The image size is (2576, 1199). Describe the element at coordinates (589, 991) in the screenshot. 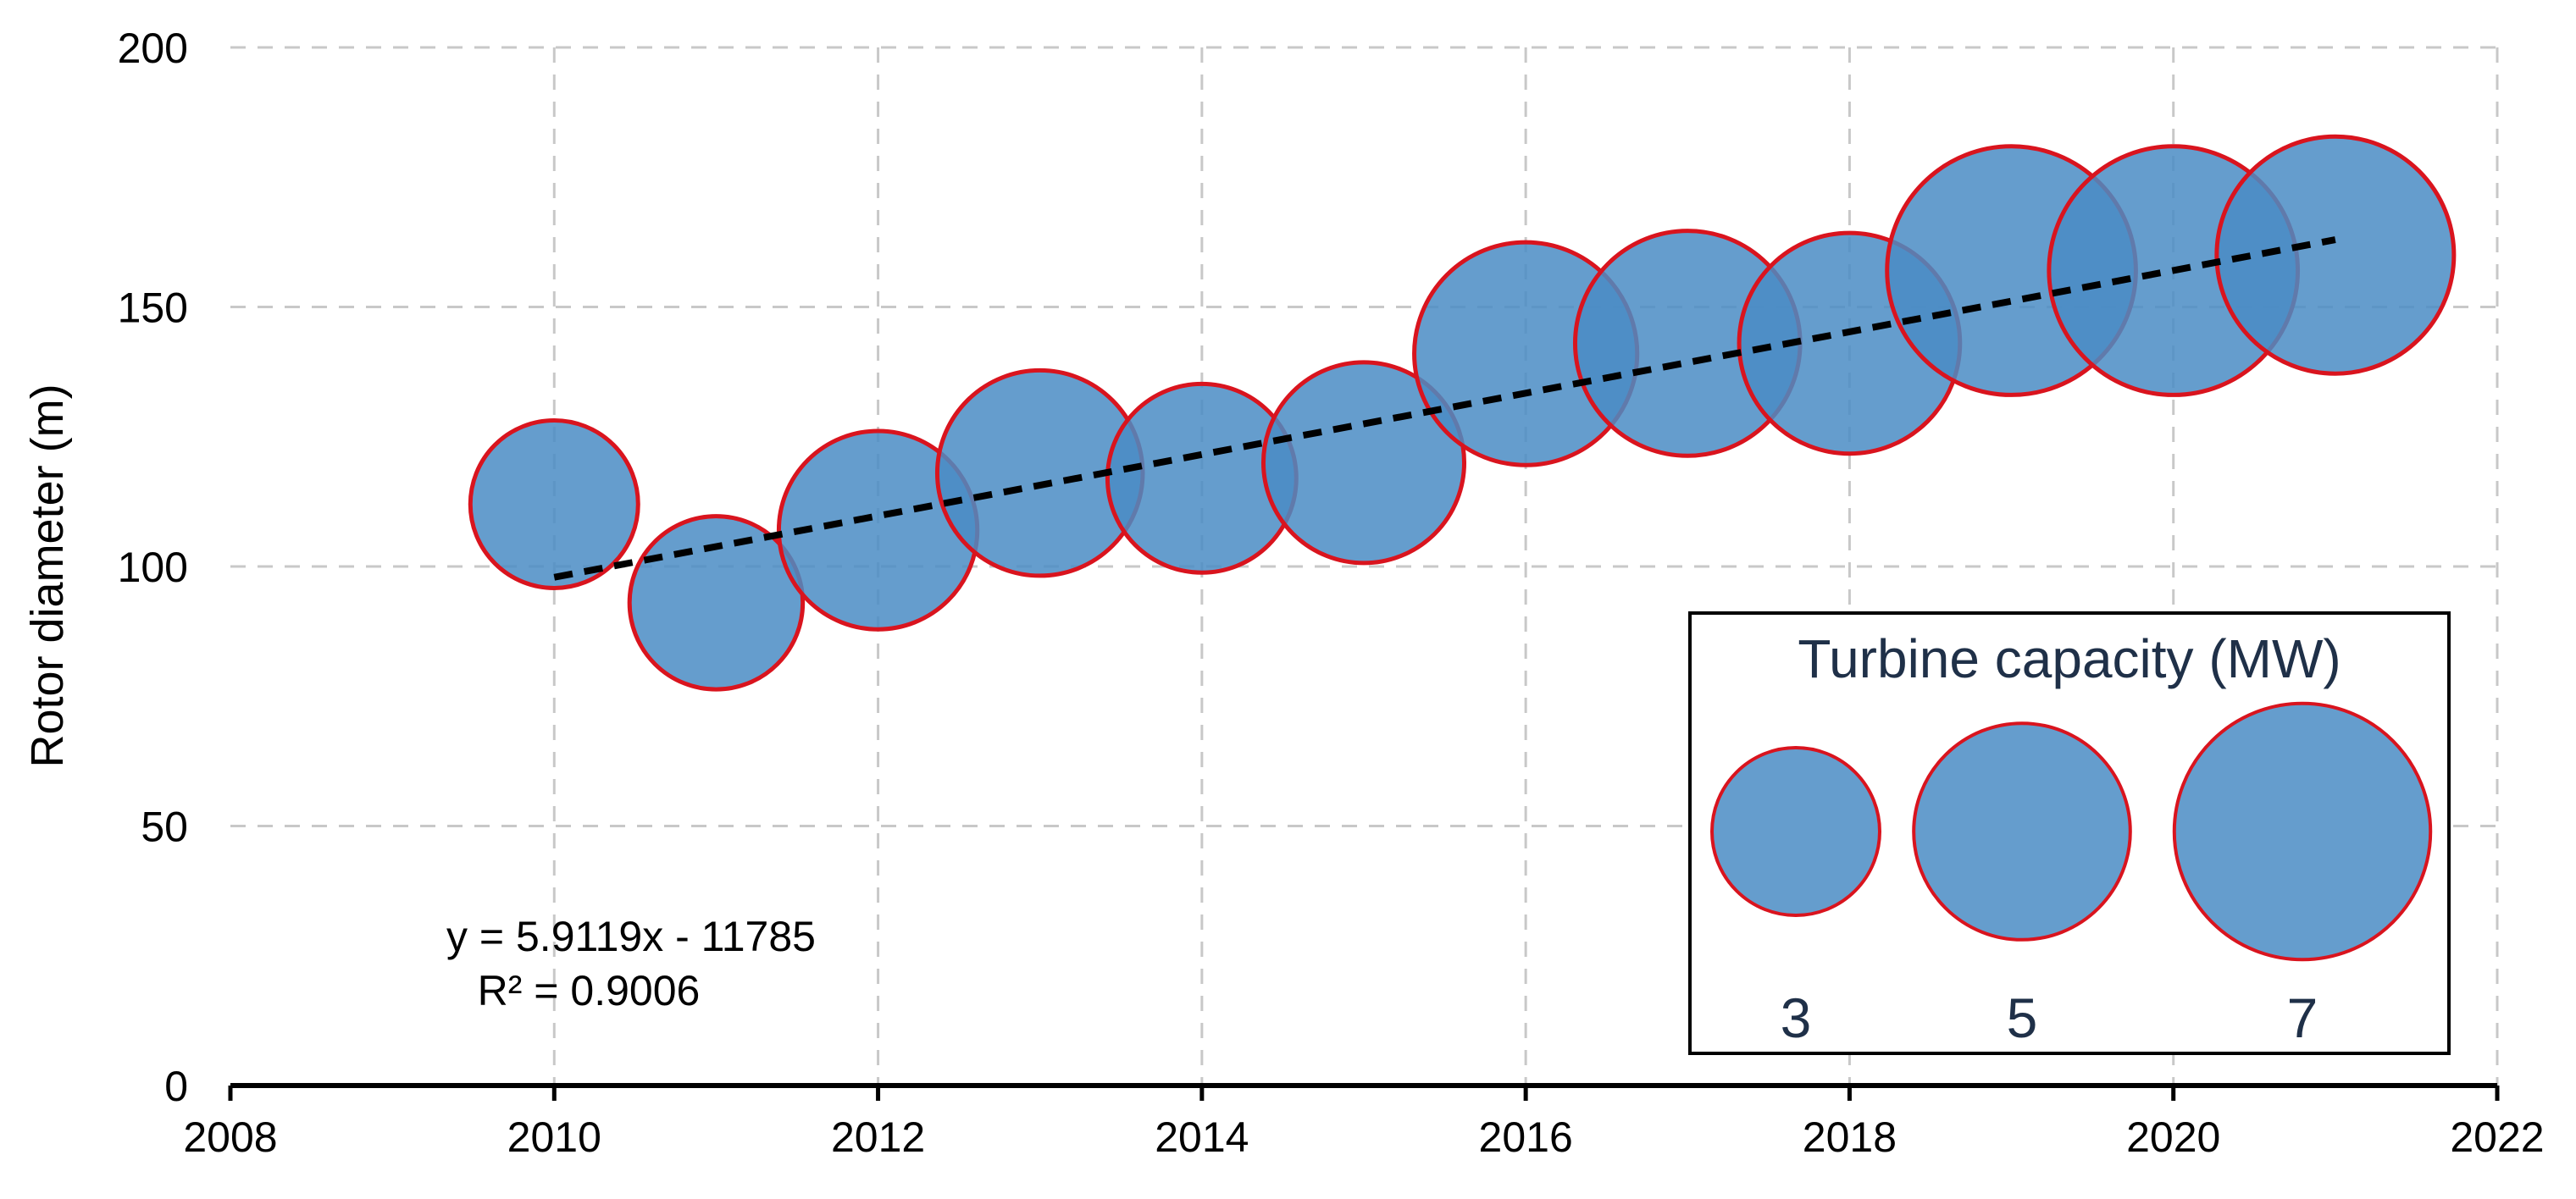

I see `trendline-r-squared: R² = 0.9006` at that location.